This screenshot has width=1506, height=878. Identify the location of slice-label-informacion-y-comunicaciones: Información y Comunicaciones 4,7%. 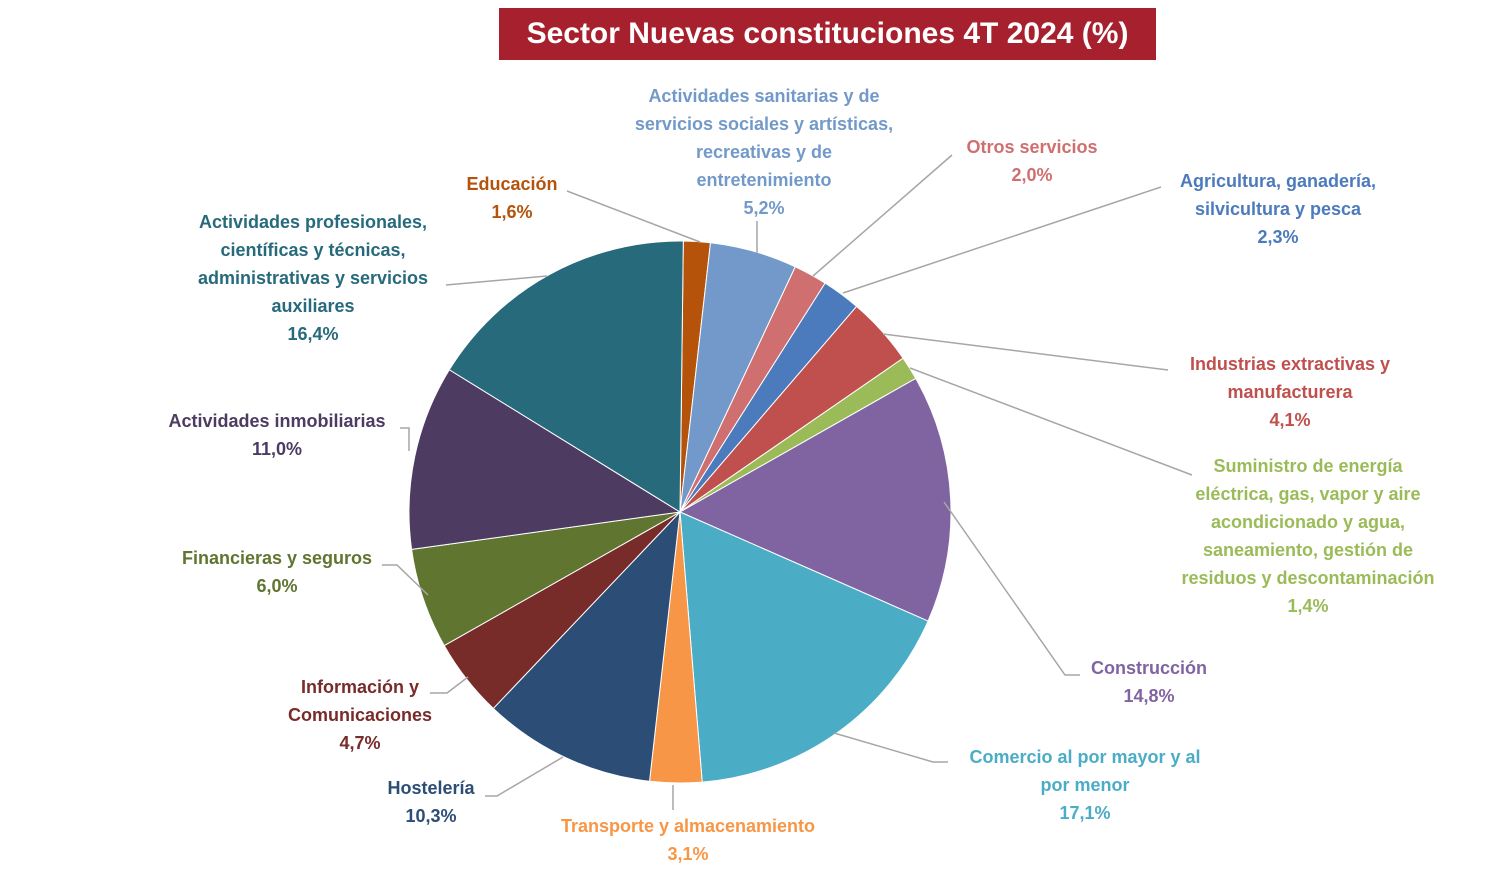
(360, 715).